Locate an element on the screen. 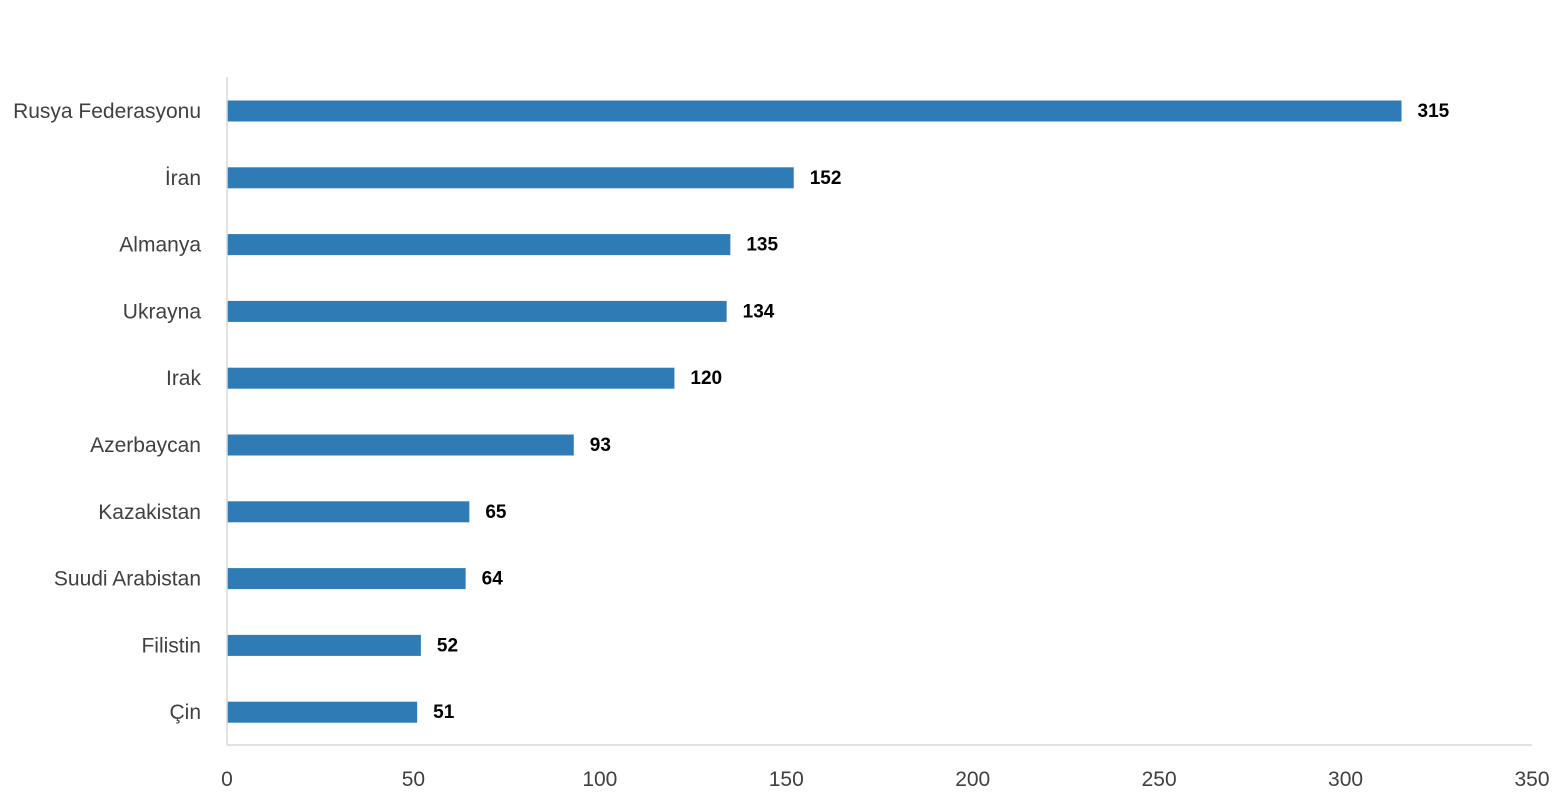 The height and width of the screenshot is (800, 1557). x-tick-label: 0 is located at coordinates (227, 779).